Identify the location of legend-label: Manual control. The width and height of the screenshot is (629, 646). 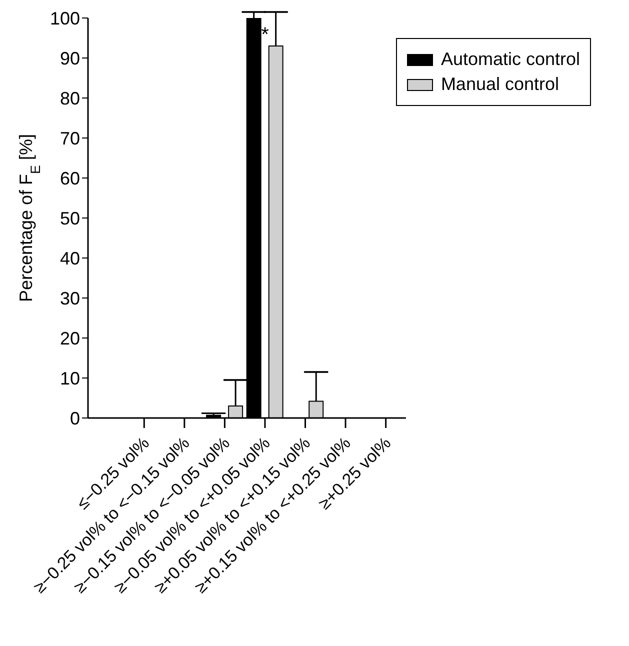
(500, 84).